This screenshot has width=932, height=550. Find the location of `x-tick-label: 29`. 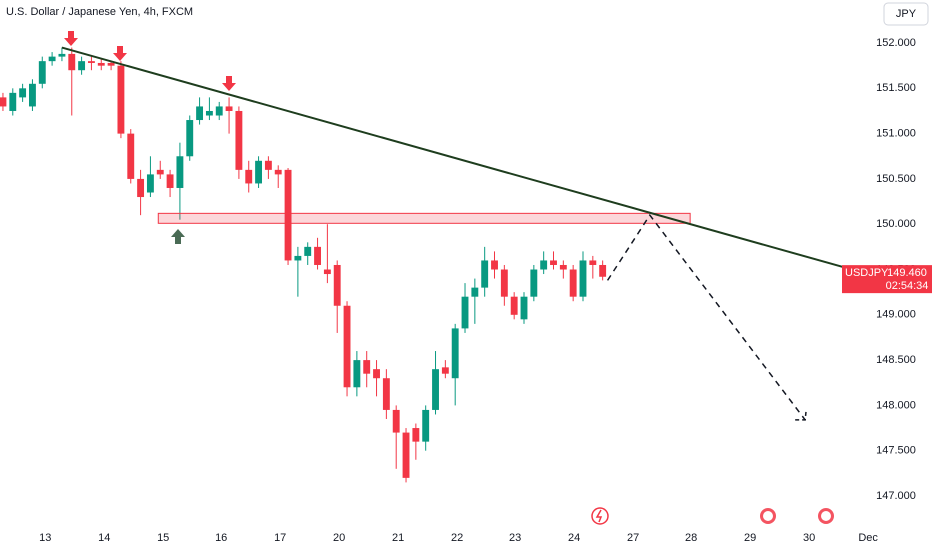

x-tick-label: 29 is located at coordinates (750, 538).